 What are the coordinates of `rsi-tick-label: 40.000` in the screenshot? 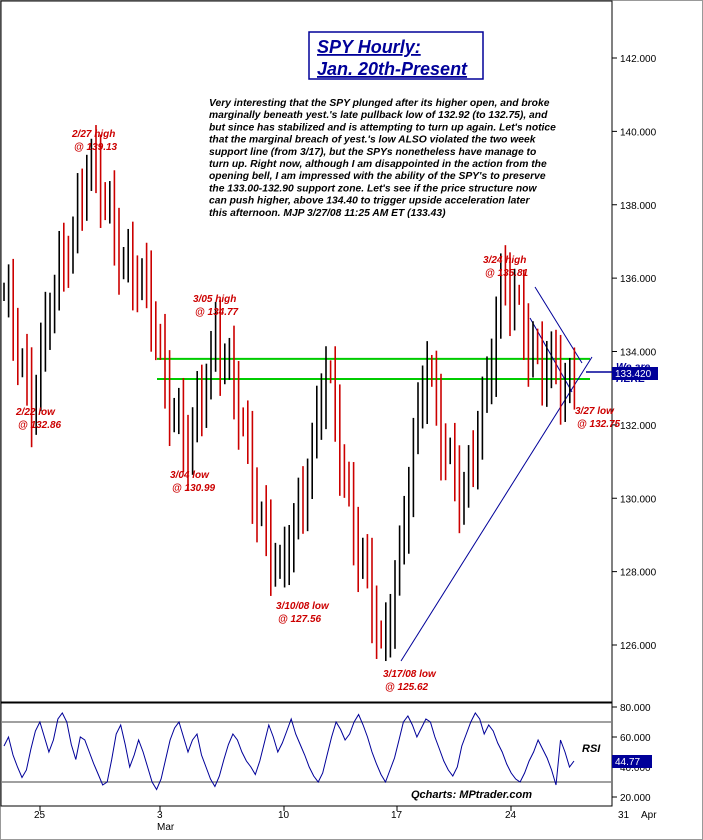 It's located at (635, 768).